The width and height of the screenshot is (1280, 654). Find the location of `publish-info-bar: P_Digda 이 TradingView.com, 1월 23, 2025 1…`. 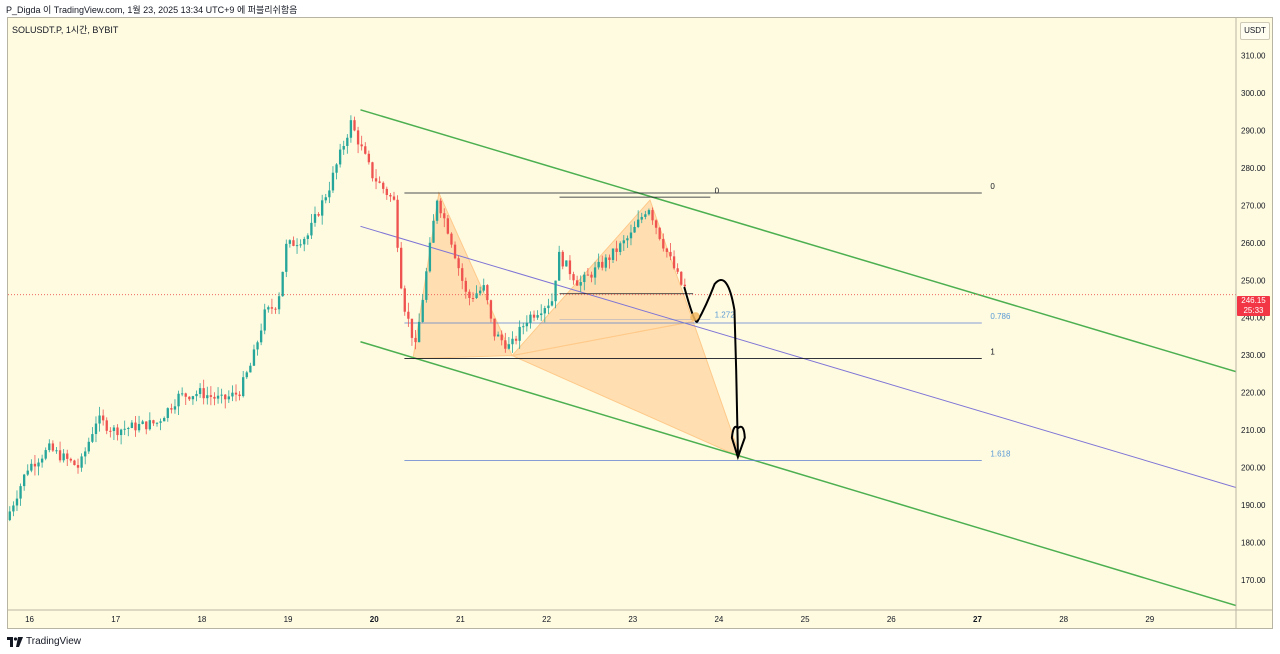

publish-info-bar: P_Digda 이 TradingView.com, 1월 23, 2025 1… is located at coordinates (640, 8).